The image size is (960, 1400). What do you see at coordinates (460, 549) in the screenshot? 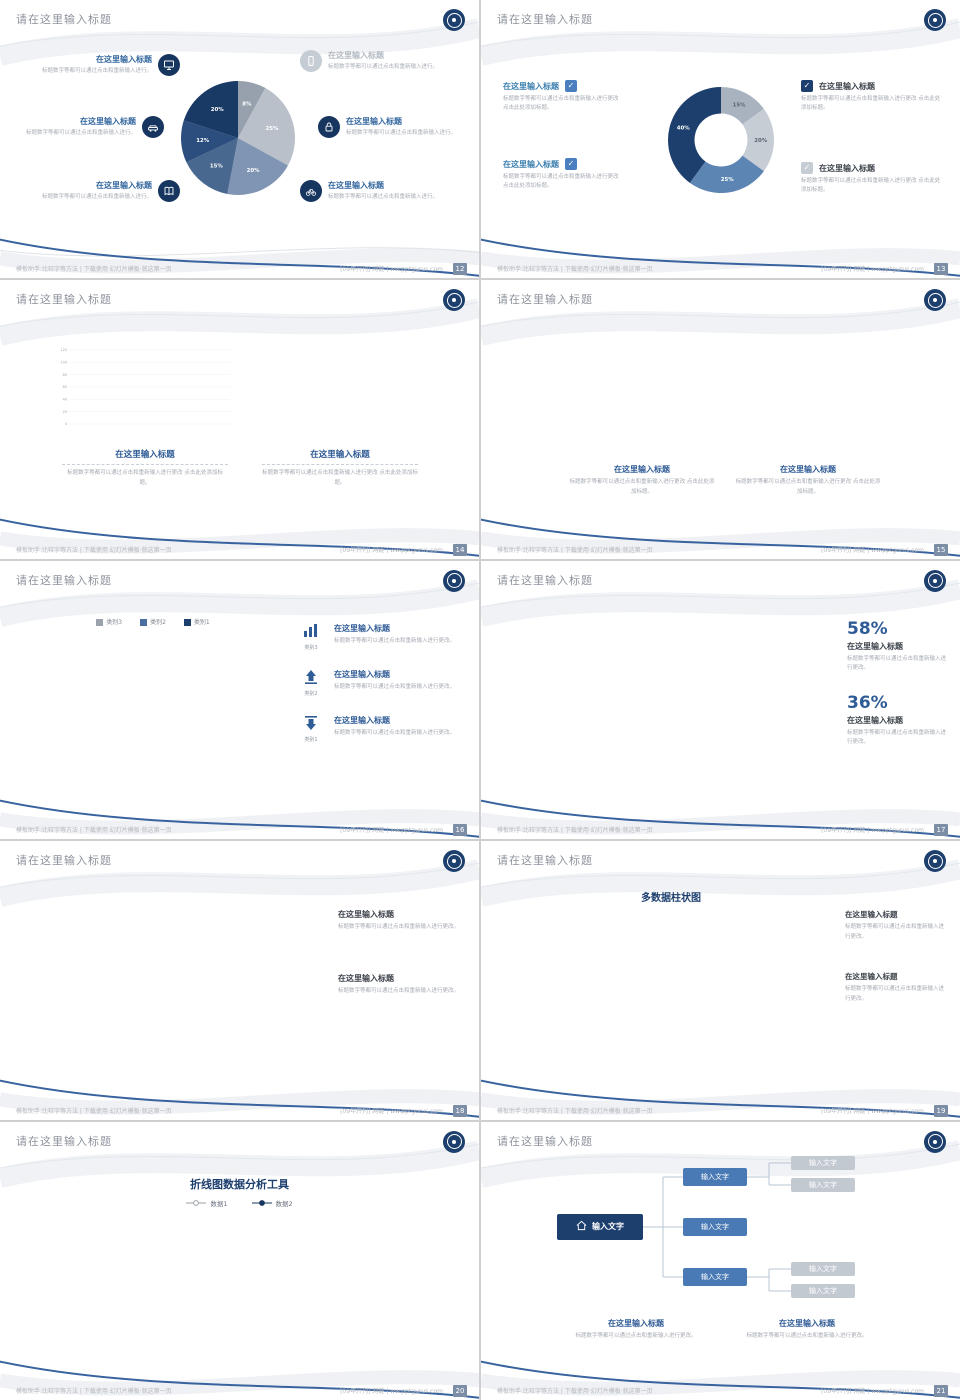
I see `page-number: 14` at bounding box center [460, 549].